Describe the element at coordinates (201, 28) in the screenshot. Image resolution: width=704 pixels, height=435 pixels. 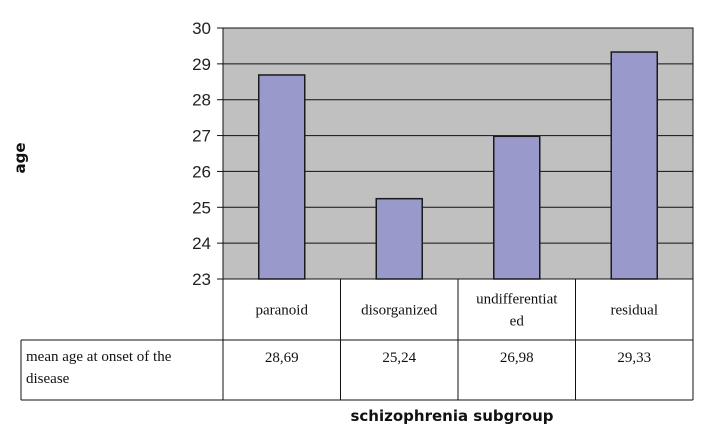
I see `y-tick-label: 30` at that location.